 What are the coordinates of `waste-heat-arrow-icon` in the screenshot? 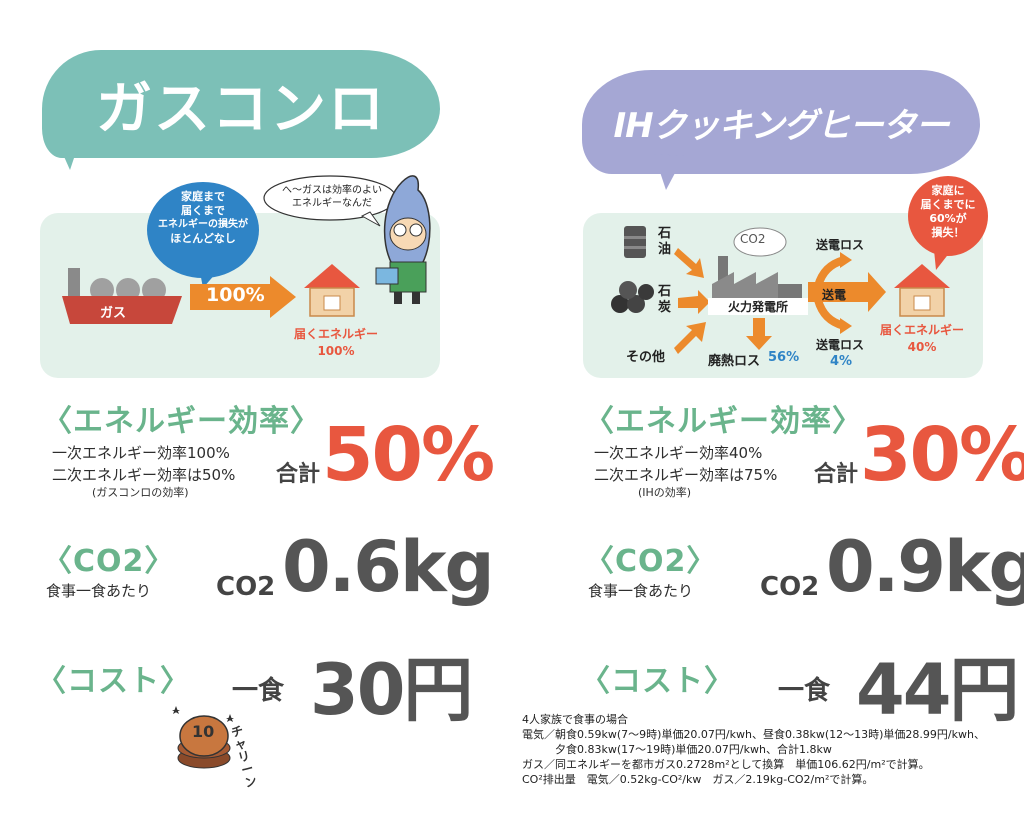 It's located at (759, 334).